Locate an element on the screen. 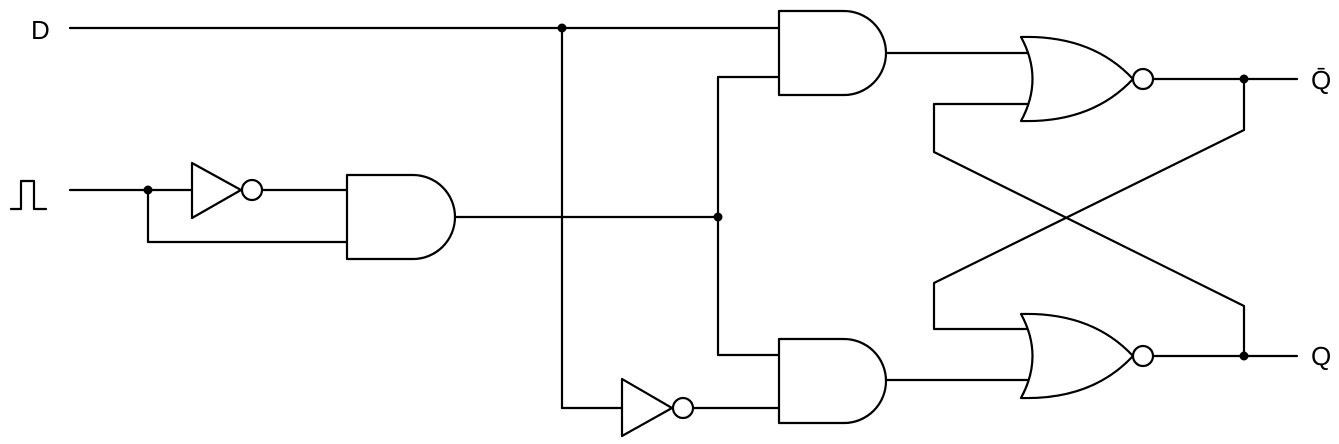  not-gate-clock-bubble is located at coordinates (252, 190).